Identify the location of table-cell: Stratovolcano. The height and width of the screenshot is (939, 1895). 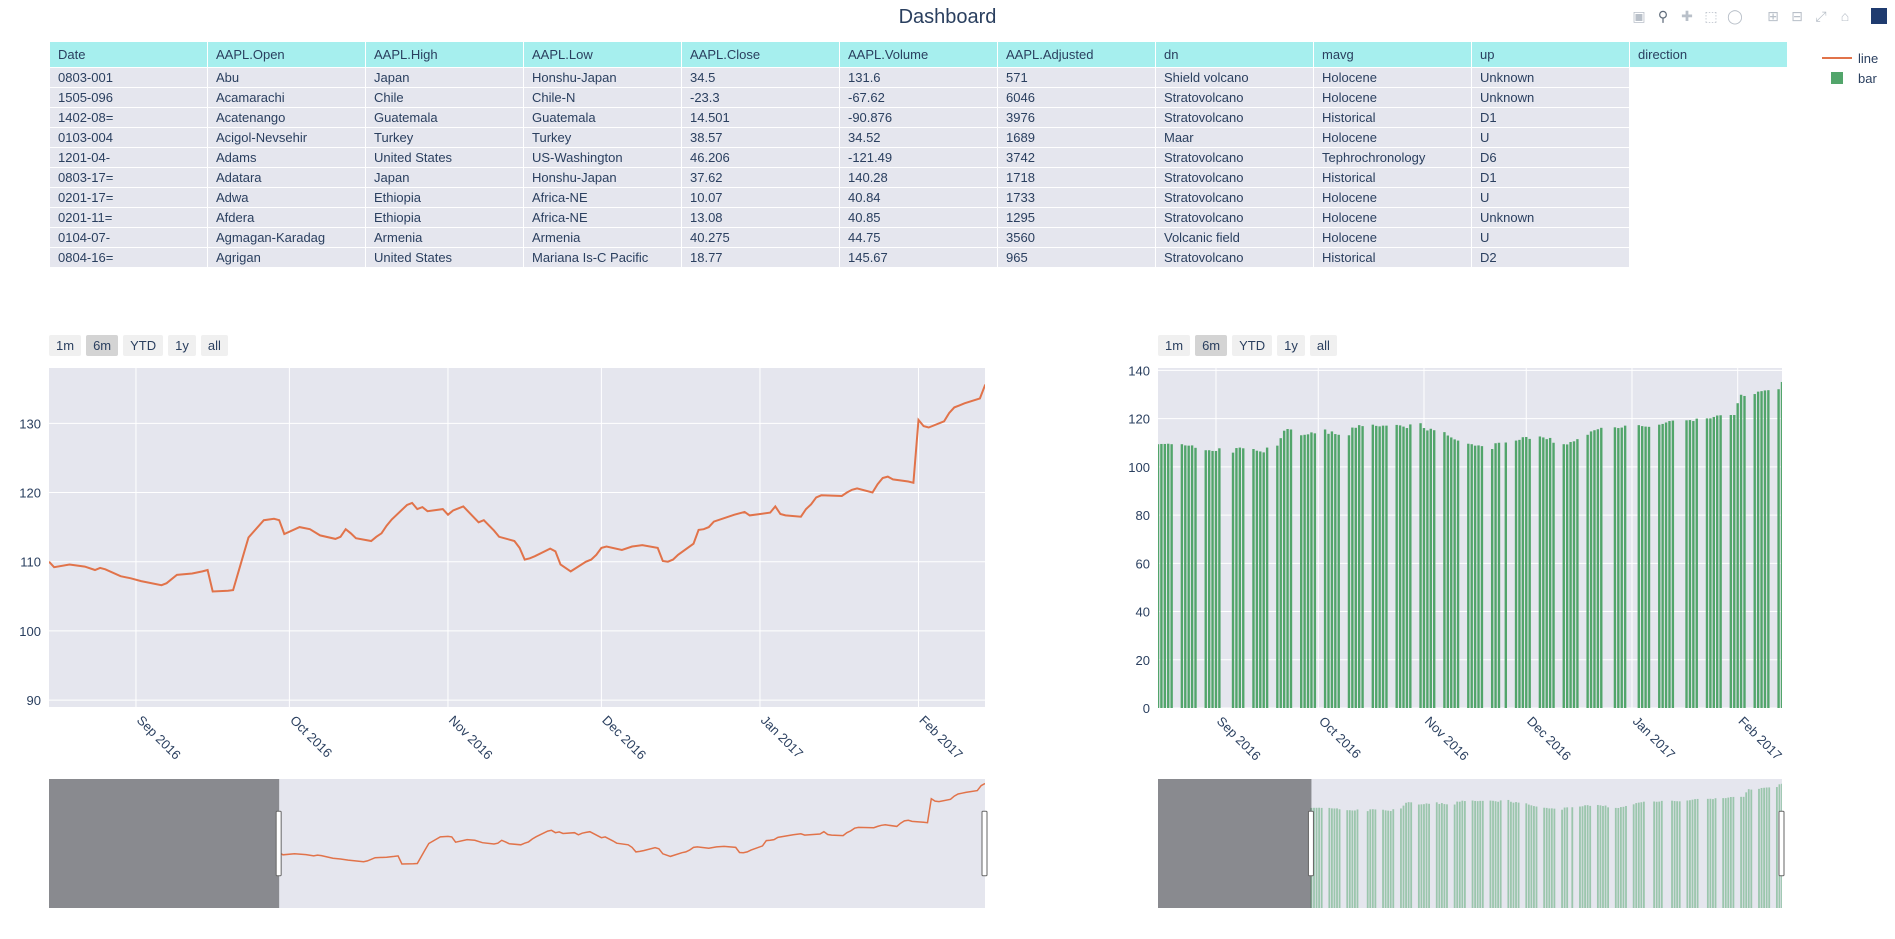
(1234, 97).